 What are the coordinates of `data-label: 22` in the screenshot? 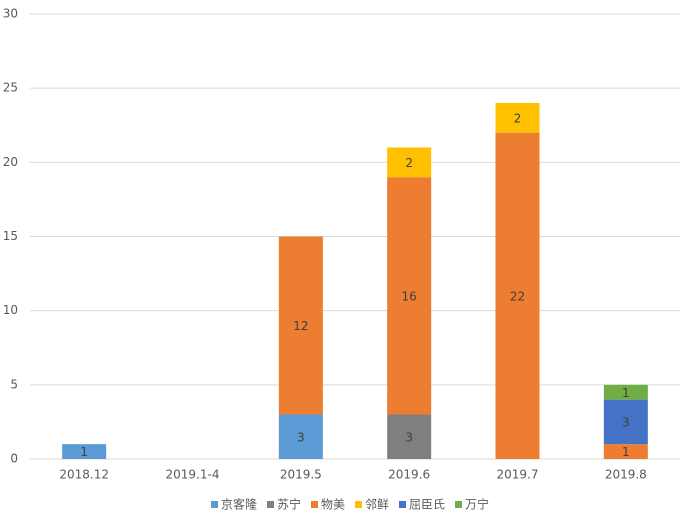 It's located at (517, 296).